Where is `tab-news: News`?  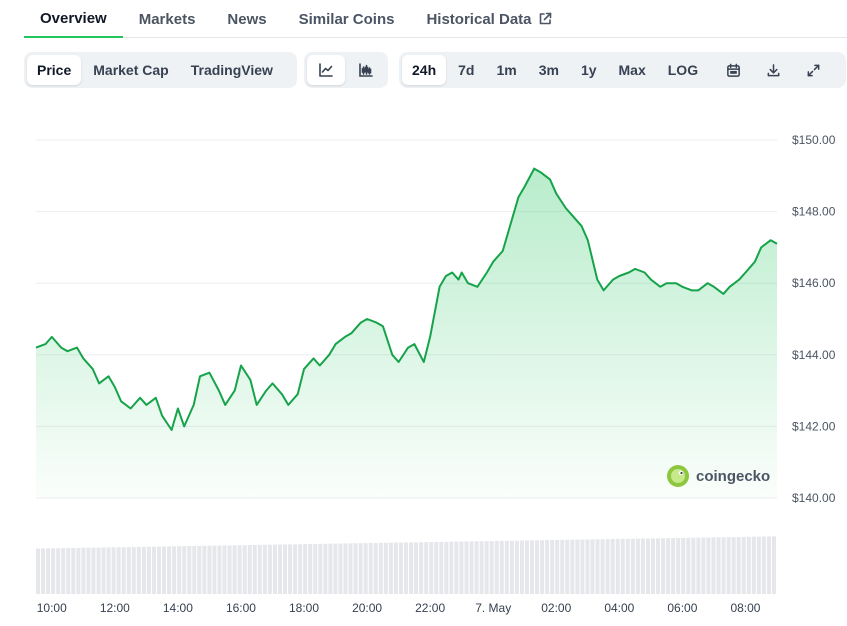
tab-news: News is located at coordinates (246, 19).